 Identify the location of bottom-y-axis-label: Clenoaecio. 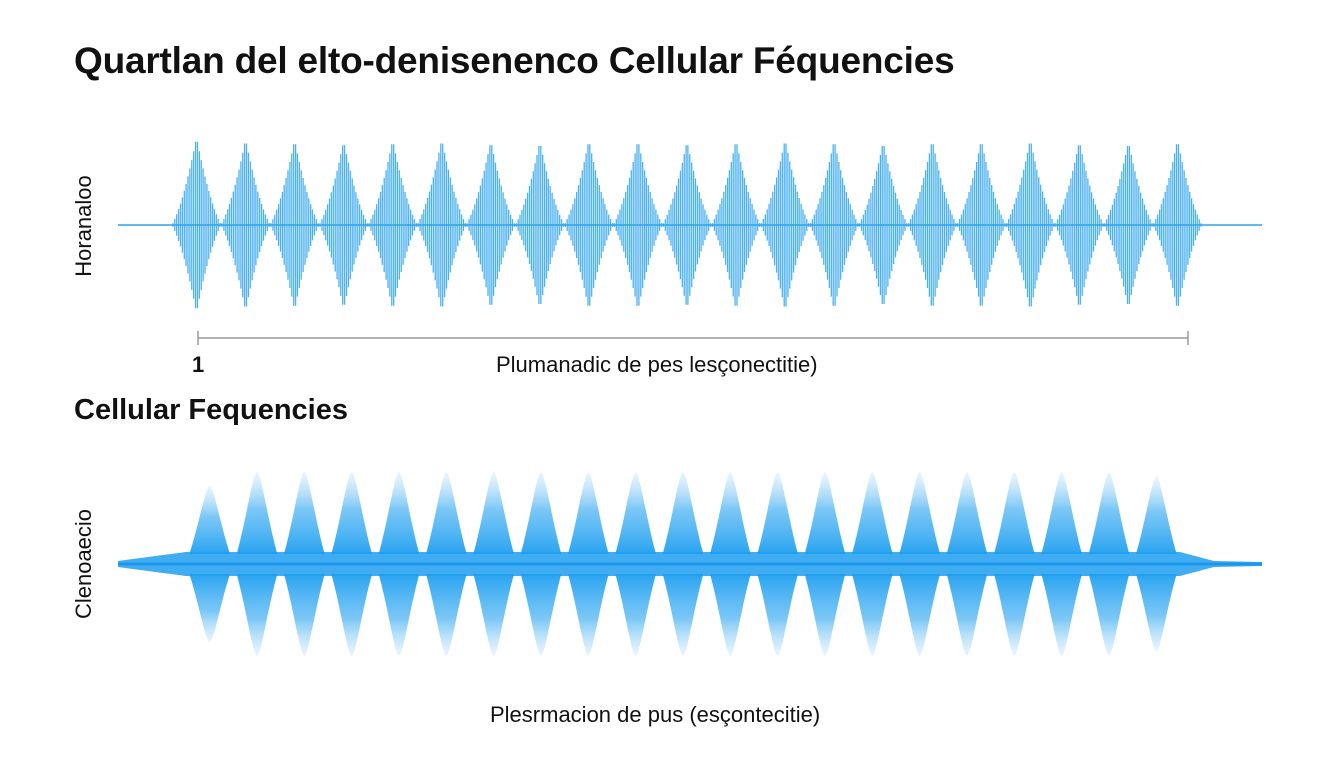
(83, 564).